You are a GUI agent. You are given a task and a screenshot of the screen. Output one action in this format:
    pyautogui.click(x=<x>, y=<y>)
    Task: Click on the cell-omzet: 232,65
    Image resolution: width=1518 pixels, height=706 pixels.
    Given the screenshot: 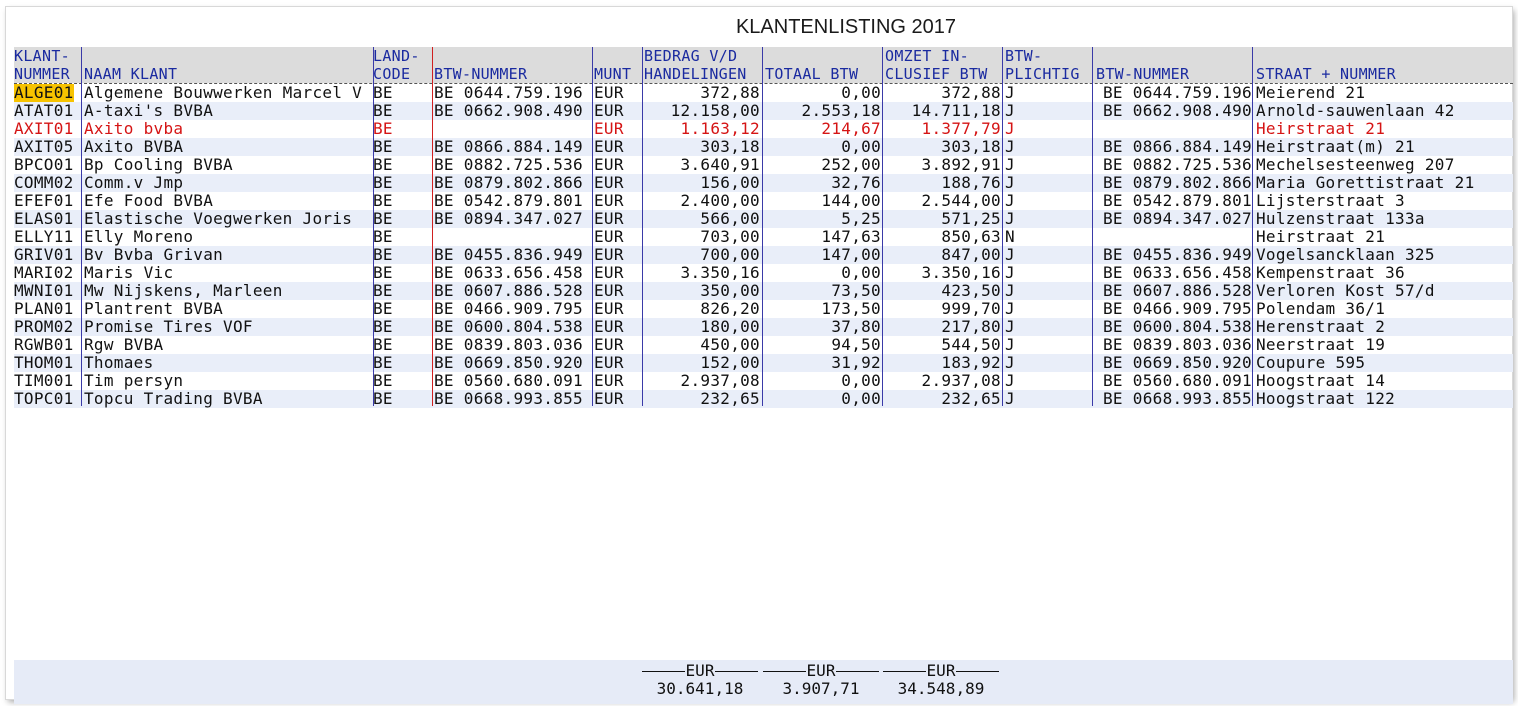 What is the action you would take?
    pyautogui.click(x=971, y=399)
    